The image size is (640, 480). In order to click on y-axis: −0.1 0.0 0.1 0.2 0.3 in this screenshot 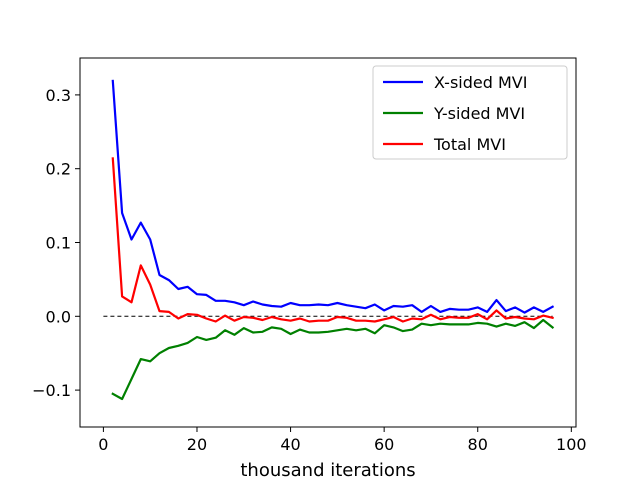, I will do `click(56, 243)`.